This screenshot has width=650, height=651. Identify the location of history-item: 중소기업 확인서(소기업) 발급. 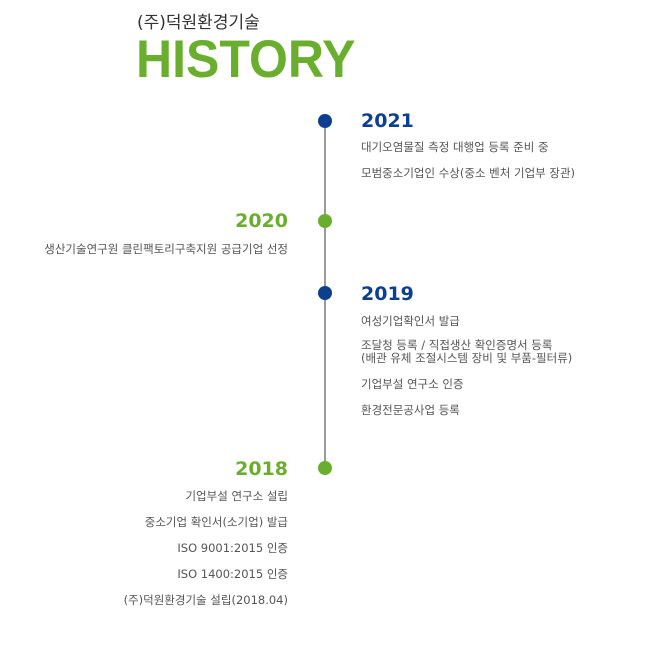
(216, 522).